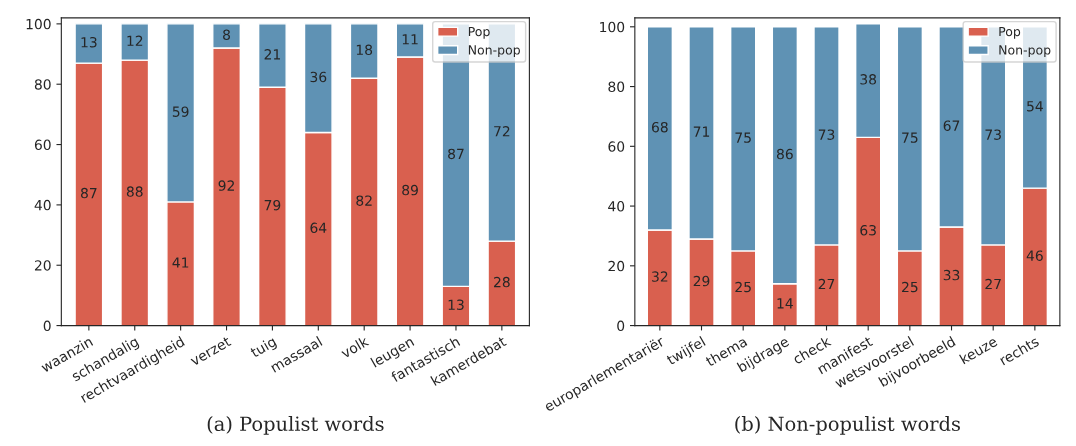 Image resolution: width=1076 pixels, height=446 pixels. Describe the element at coordinates (1034, 255) in the screenshot. I see `data-label: 46` at that location.